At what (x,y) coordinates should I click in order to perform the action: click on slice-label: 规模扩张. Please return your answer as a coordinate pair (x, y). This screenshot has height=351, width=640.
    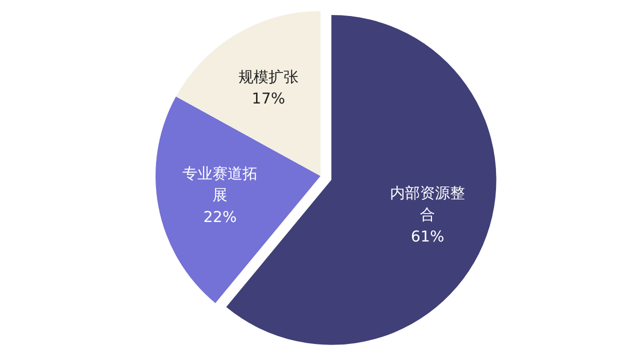
    Looking at the image, I should click on (268, 77).